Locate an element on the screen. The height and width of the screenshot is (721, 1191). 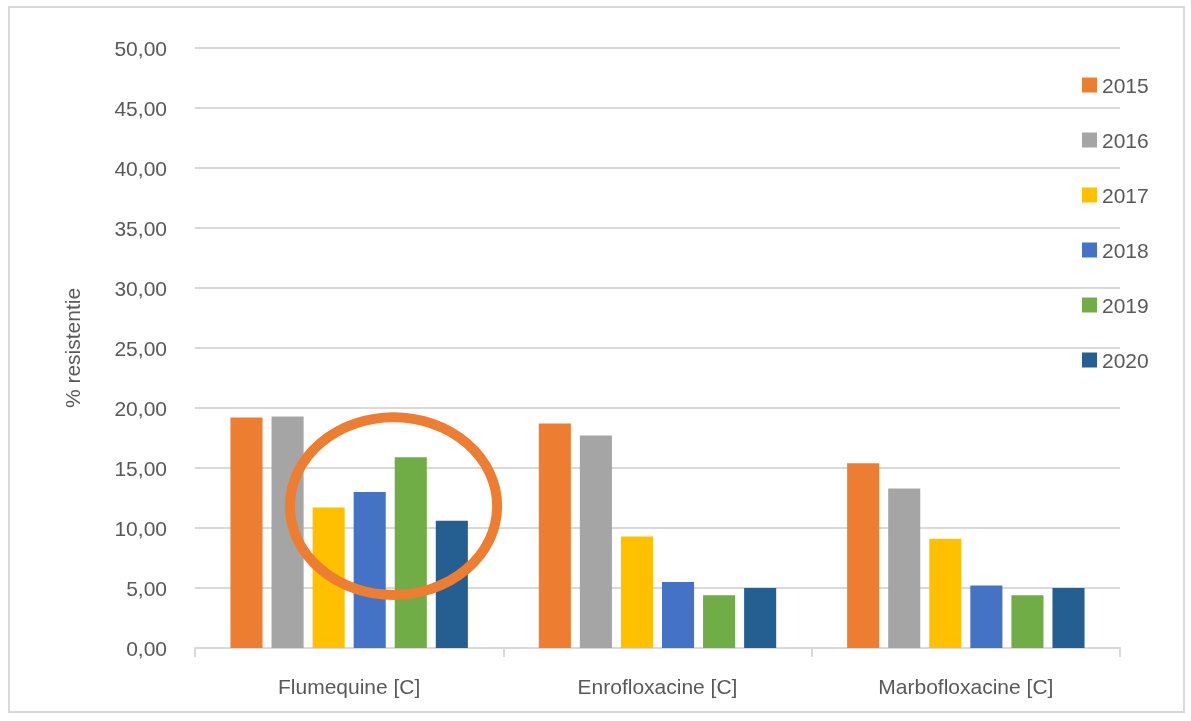
legend-label: 2019 is located at coordinates (1125, 305).